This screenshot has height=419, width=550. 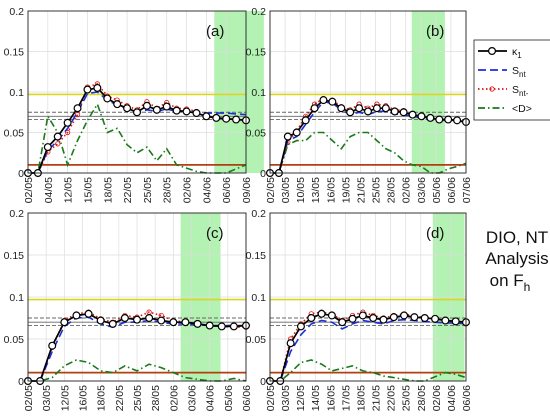 What do you see at coordinates (507, 280) in the screenshot?
I see `annotation-line3-main: on F` at bounding box center [507, 280].